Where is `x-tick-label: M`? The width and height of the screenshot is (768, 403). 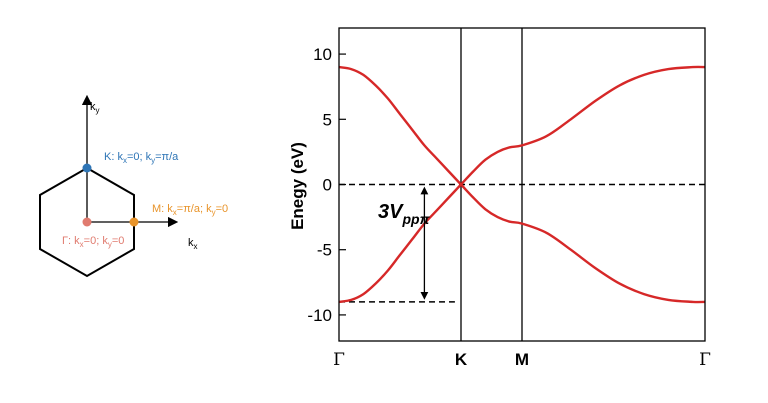
x-tick-label: M is located at coordinates (522, 359).